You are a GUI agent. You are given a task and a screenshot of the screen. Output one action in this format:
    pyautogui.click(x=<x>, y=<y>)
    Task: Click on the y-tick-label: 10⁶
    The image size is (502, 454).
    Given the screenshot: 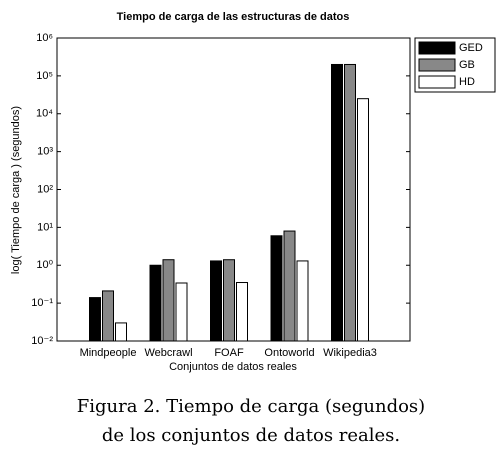 What is the action you would take?
    pyautogui.click(x=44, y=38)
    